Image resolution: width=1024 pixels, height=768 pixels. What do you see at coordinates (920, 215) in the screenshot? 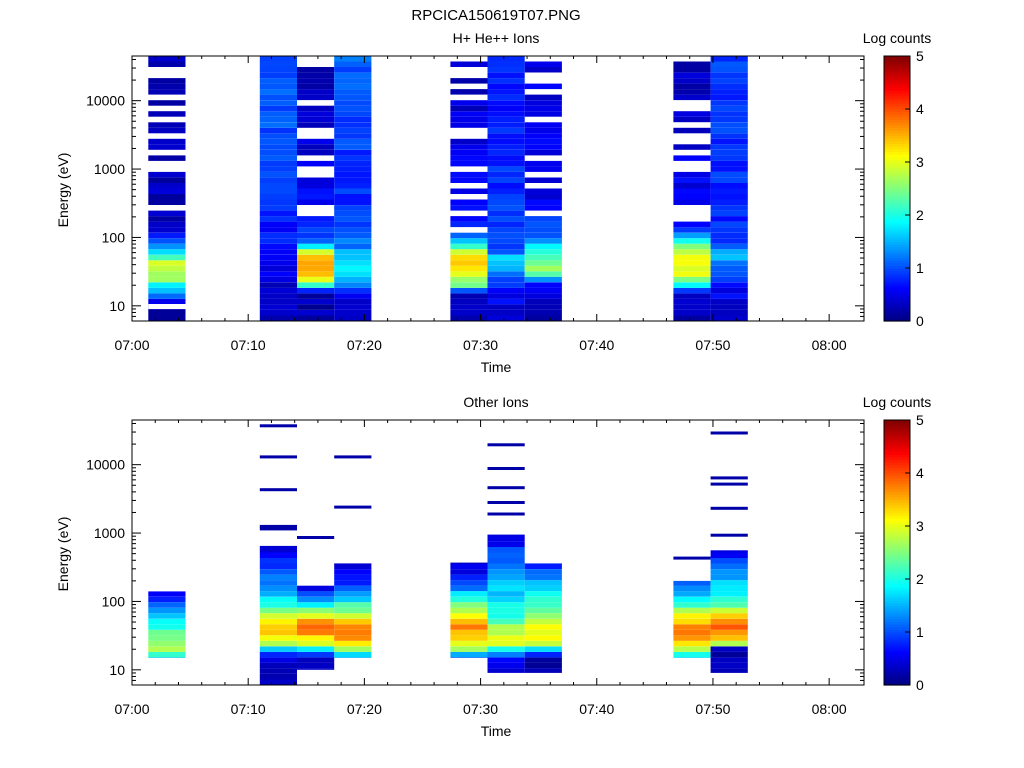
I see `colorbar-tick-label: 2` at bounding box center [920, 215].